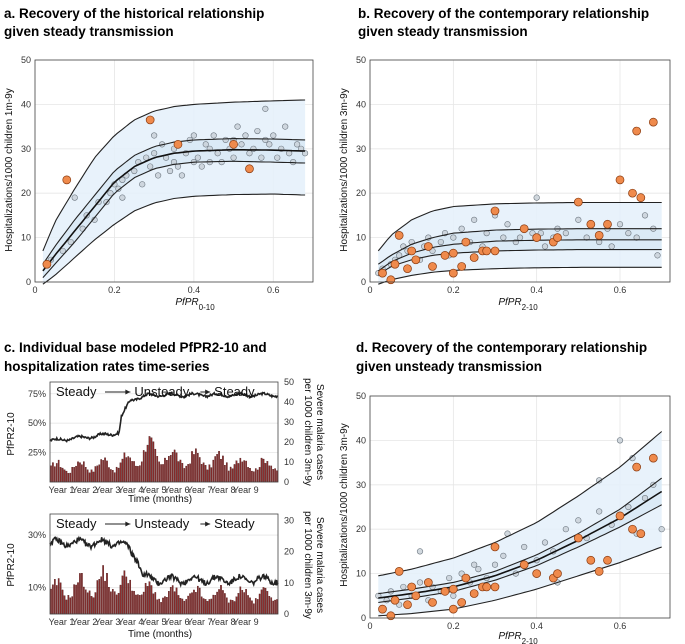 This screenshot has height=644, width=685. Describe the element at coordinates (62, 622) in the screenshot. I see `x-tick-label: Year 1` at that location.